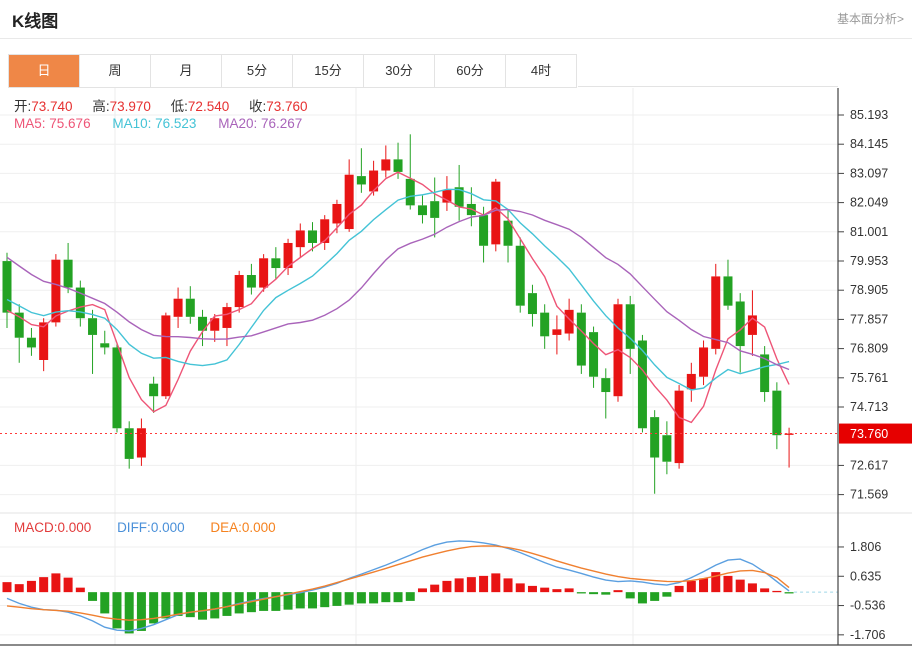 This screenshot has width=912, height=648. I want to click on macd-axis-label: -0.536, so click(867, 606).